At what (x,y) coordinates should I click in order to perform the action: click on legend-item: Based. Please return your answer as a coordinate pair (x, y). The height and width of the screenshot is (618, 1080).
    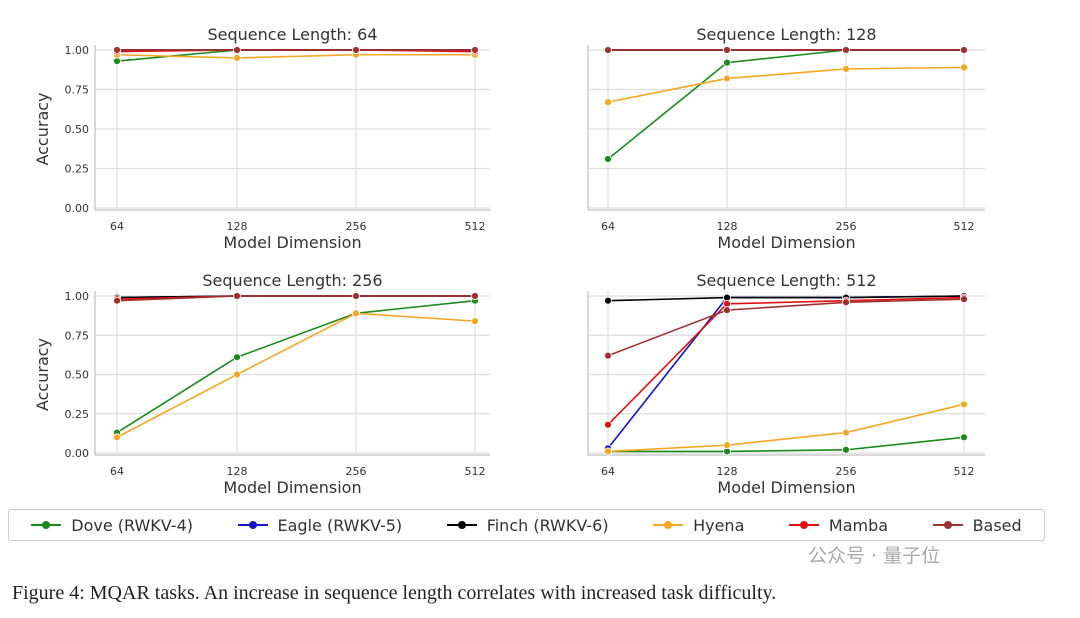
    Looking at the image, I should click on (977, 525).